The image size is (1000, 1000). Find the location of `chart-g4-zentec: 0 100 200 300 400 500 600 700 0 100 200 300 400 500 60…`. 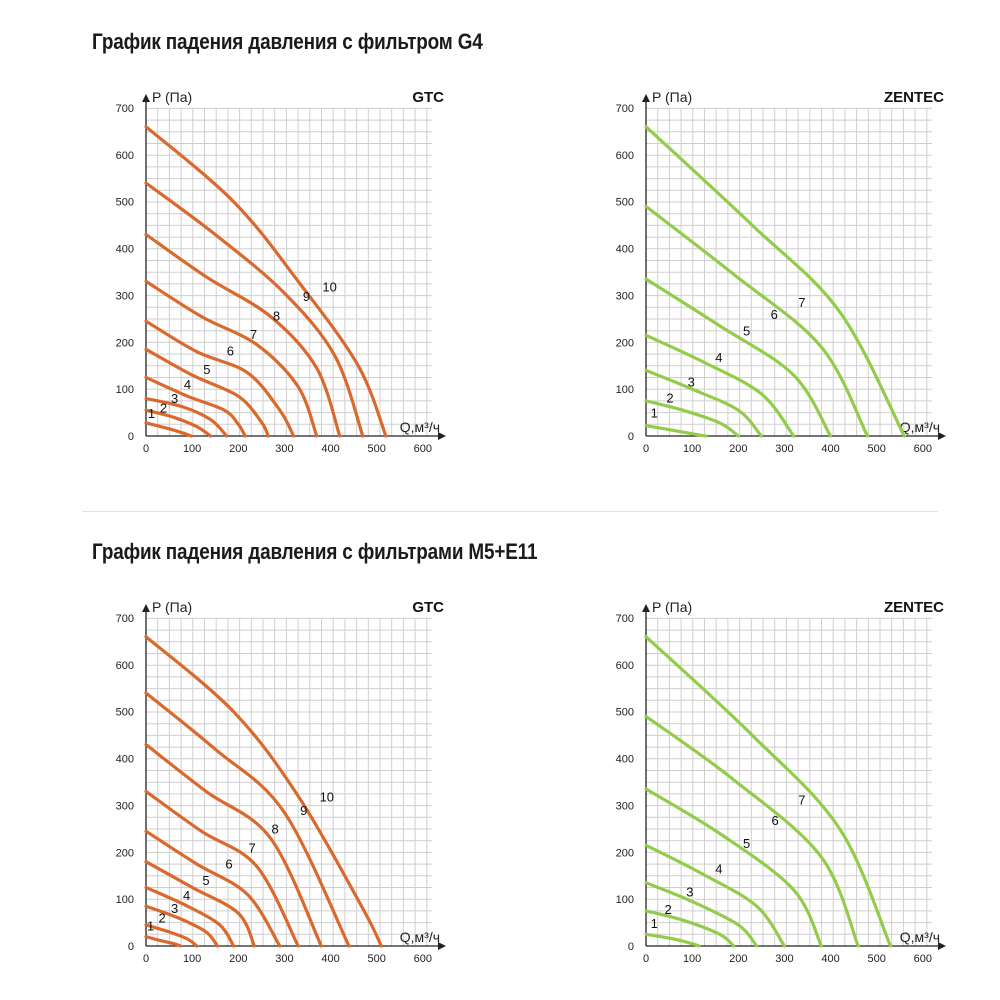

chart-g4-zentec: 0 100 200 300 400 500 600 700 0 100 200 300 400 500 60… is located at coordinates (781, 272).